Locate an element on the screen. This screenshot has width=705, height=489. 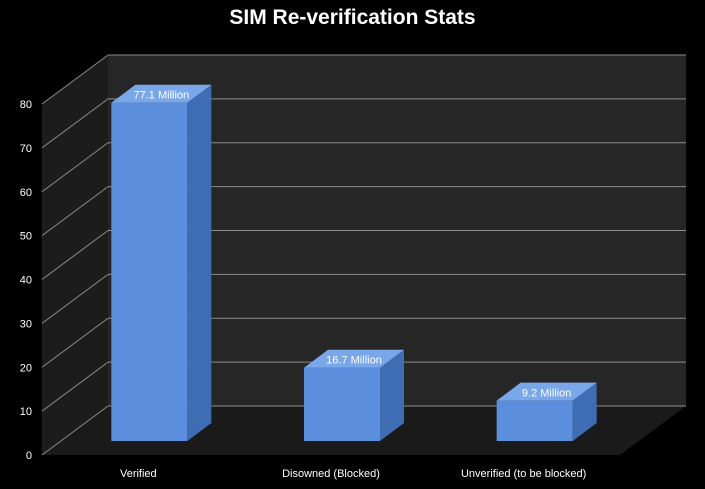
data-label: 9.2 Million is located at coordinates (547, 394).